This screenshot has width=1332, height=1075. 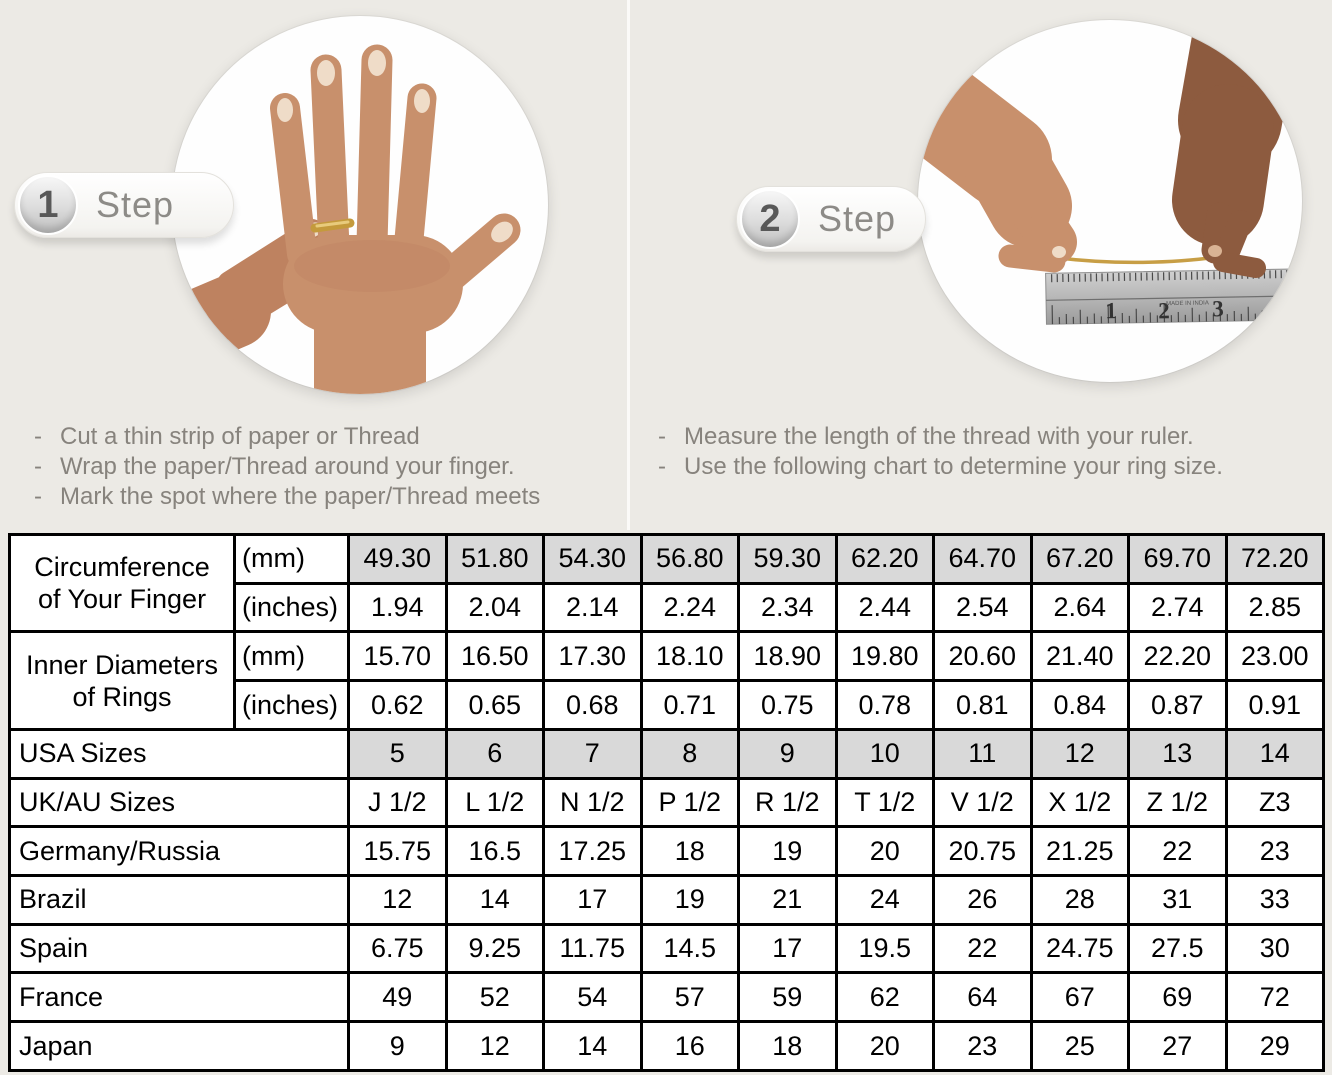 I want to click on value-cell: 69, so click(x=1177, y=997).